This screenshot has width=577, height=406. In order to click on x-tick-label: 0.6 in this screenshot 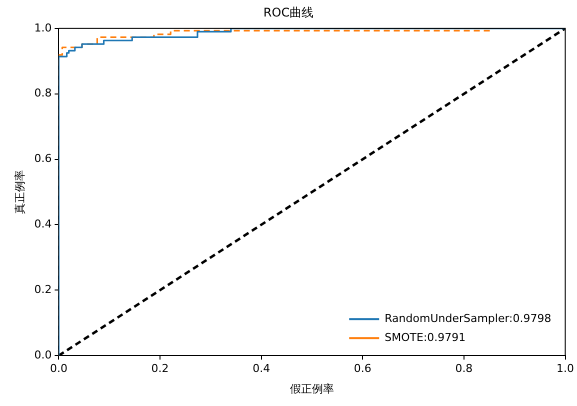, I will do `click(363, 369)`.